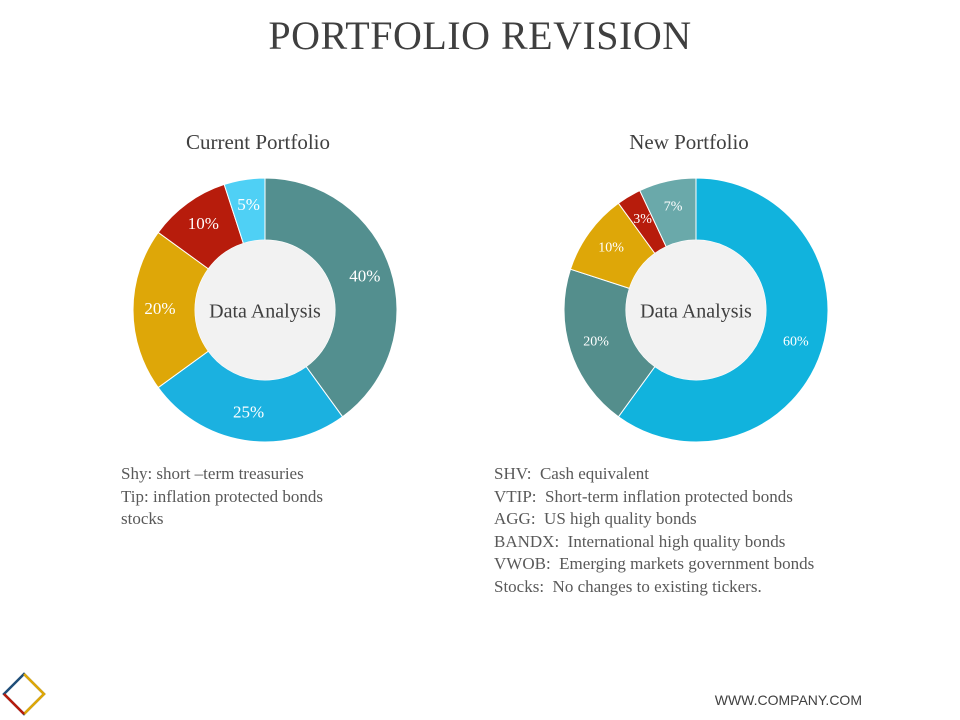 Image resolution: width=960 pixels, height=720 pixels. What do you see at coordinates (364, 275) in the screenshot?
I see `slice-label: 40%` at bounding box center [364, 275].